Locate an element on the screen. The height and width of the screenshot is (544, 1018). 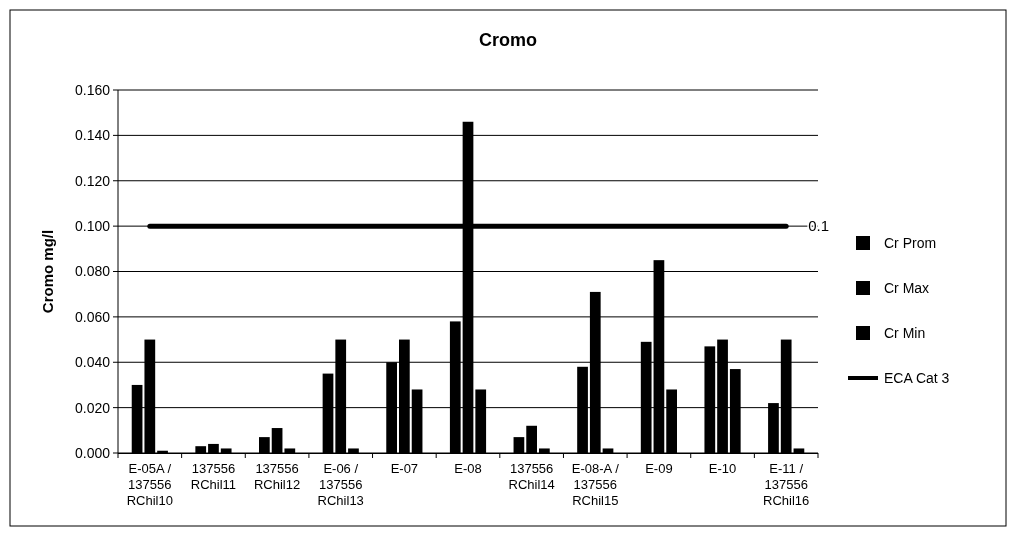
y-tick-label: 0.020 is located at coordinates (92, 407).